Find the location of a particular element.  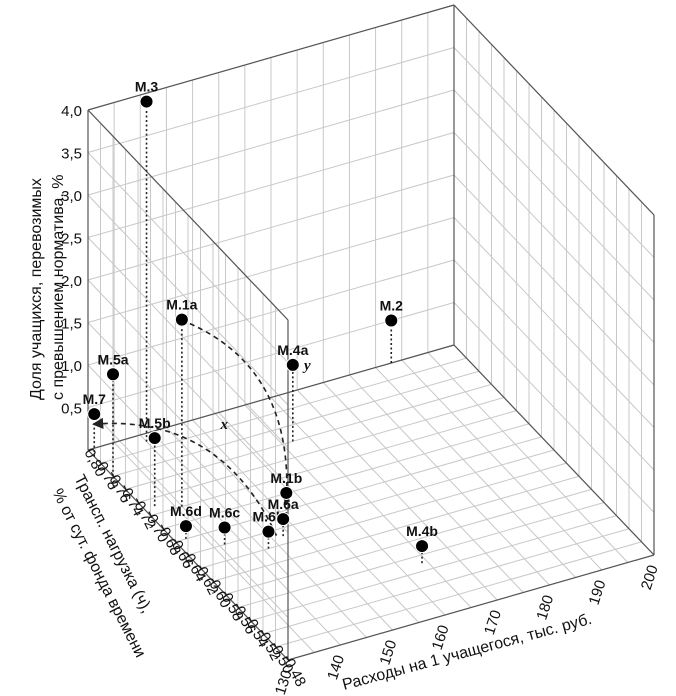

annotation-arrows: yx is located at coordinates (201, 429).